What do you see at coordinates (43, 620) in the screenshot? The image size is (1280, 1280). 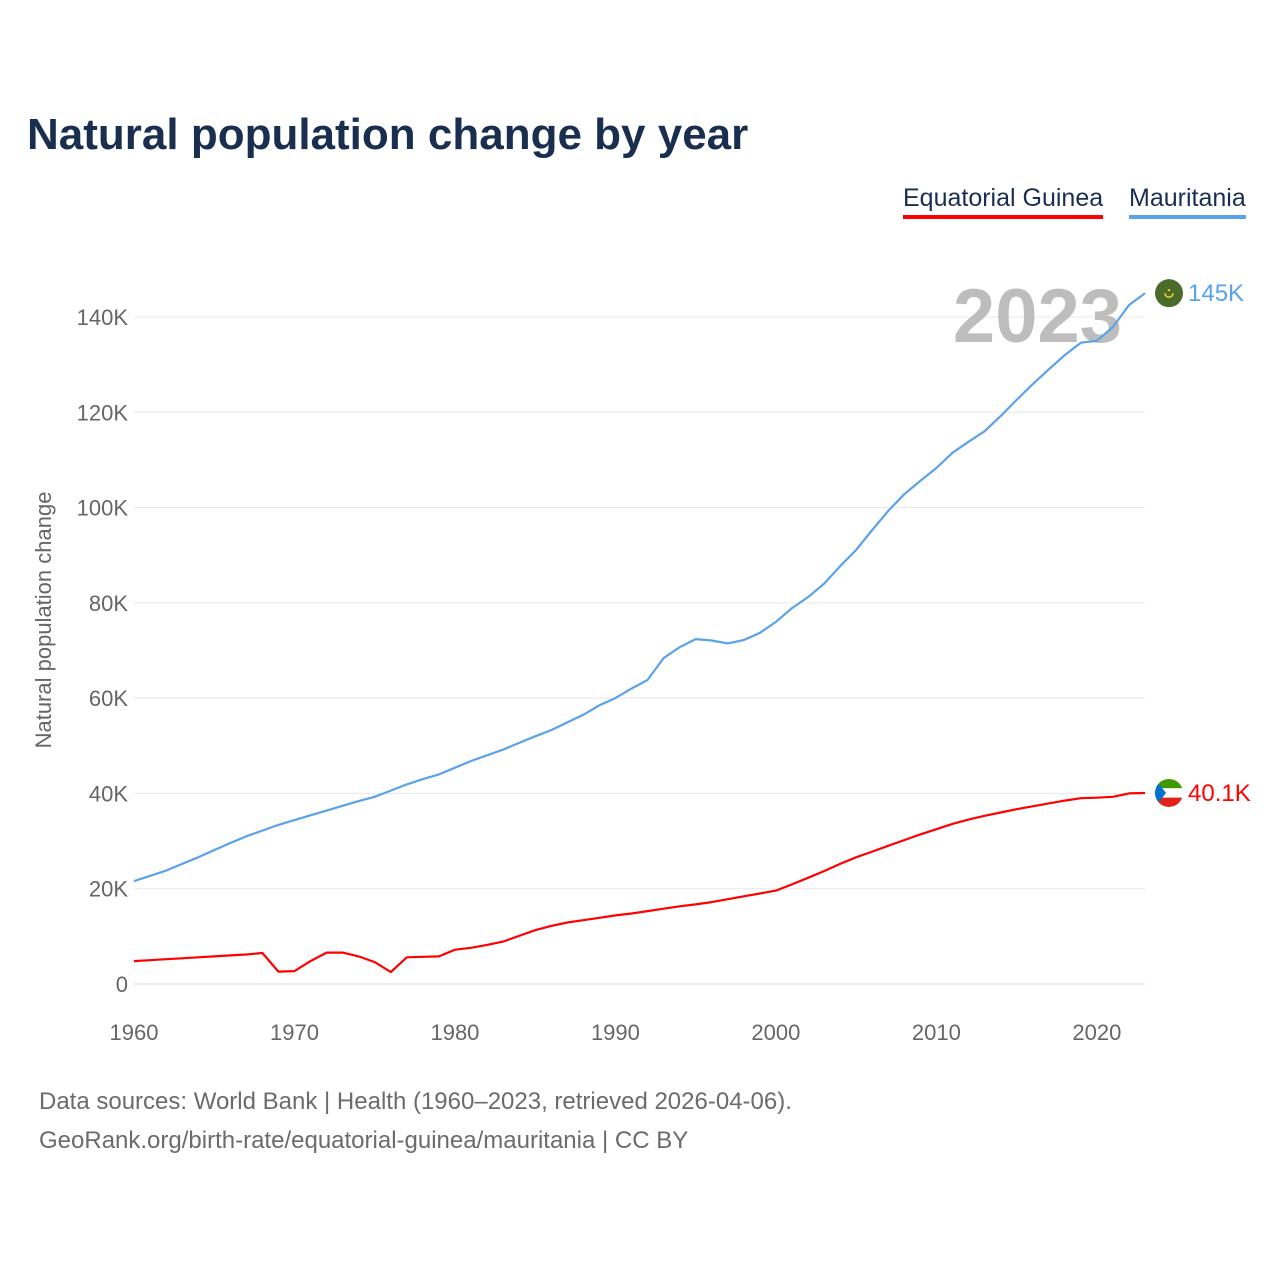 I see `y-axis-label: Natural population change` at bounding box center [43, 620].